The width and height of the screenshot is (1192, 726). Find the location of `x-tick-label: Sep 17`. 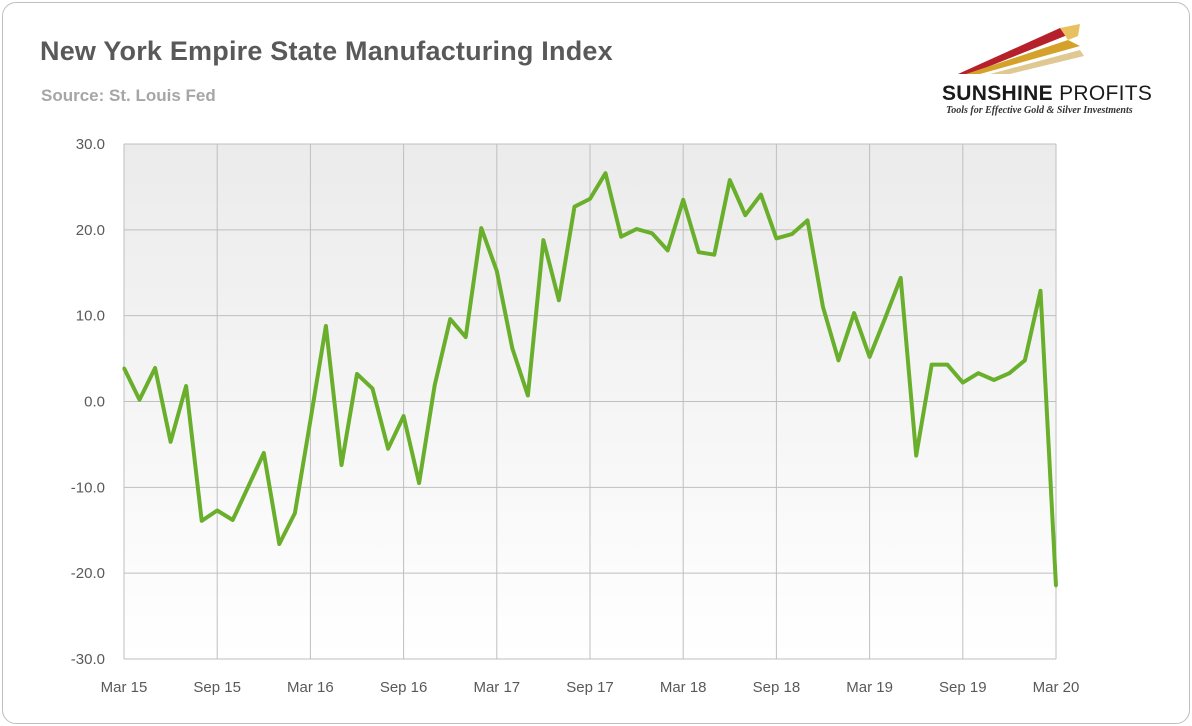

x-tick-label: Sep 17 is located at coordinates (590, 687).